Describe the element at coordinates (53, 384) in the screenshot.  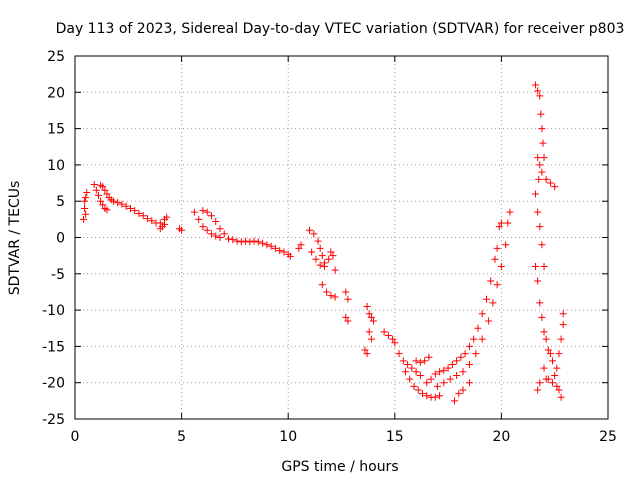
I see `y-tick-label: -20` at that location.